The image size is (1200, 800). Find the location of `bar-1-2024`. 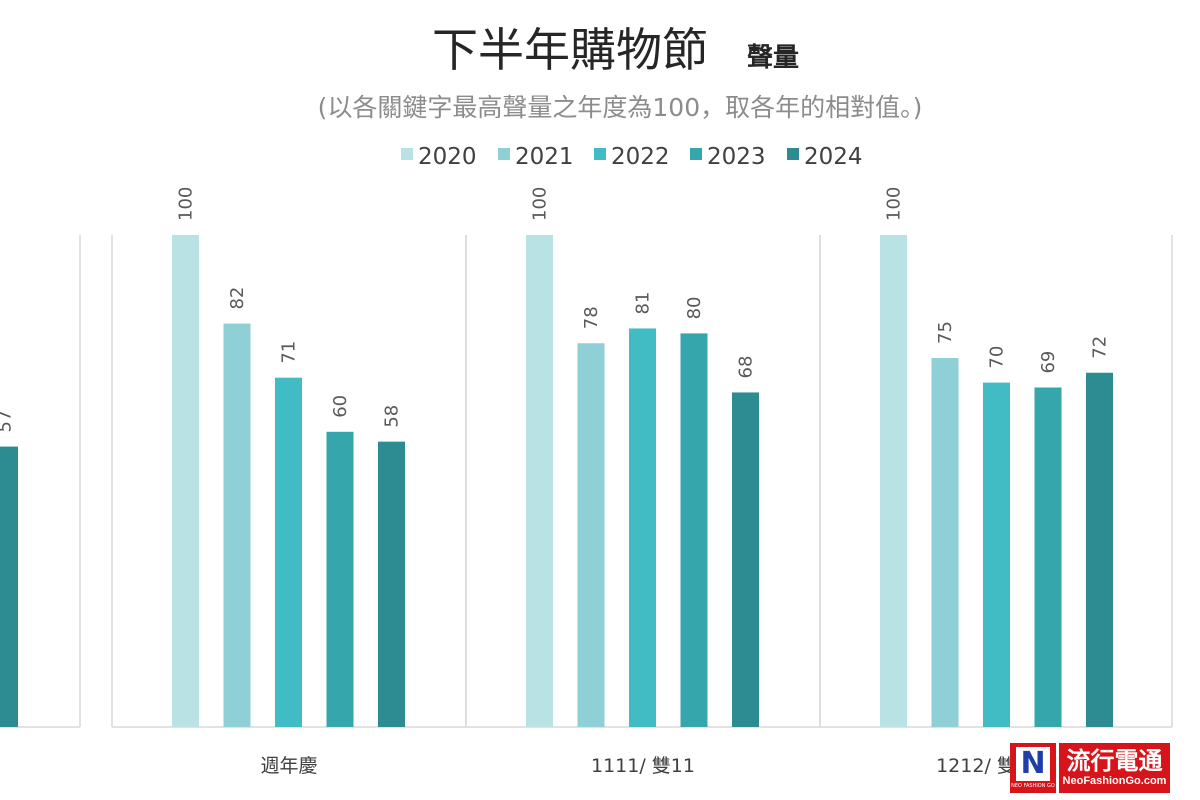

bar-1-2024 is located at coordinates (391, 584).